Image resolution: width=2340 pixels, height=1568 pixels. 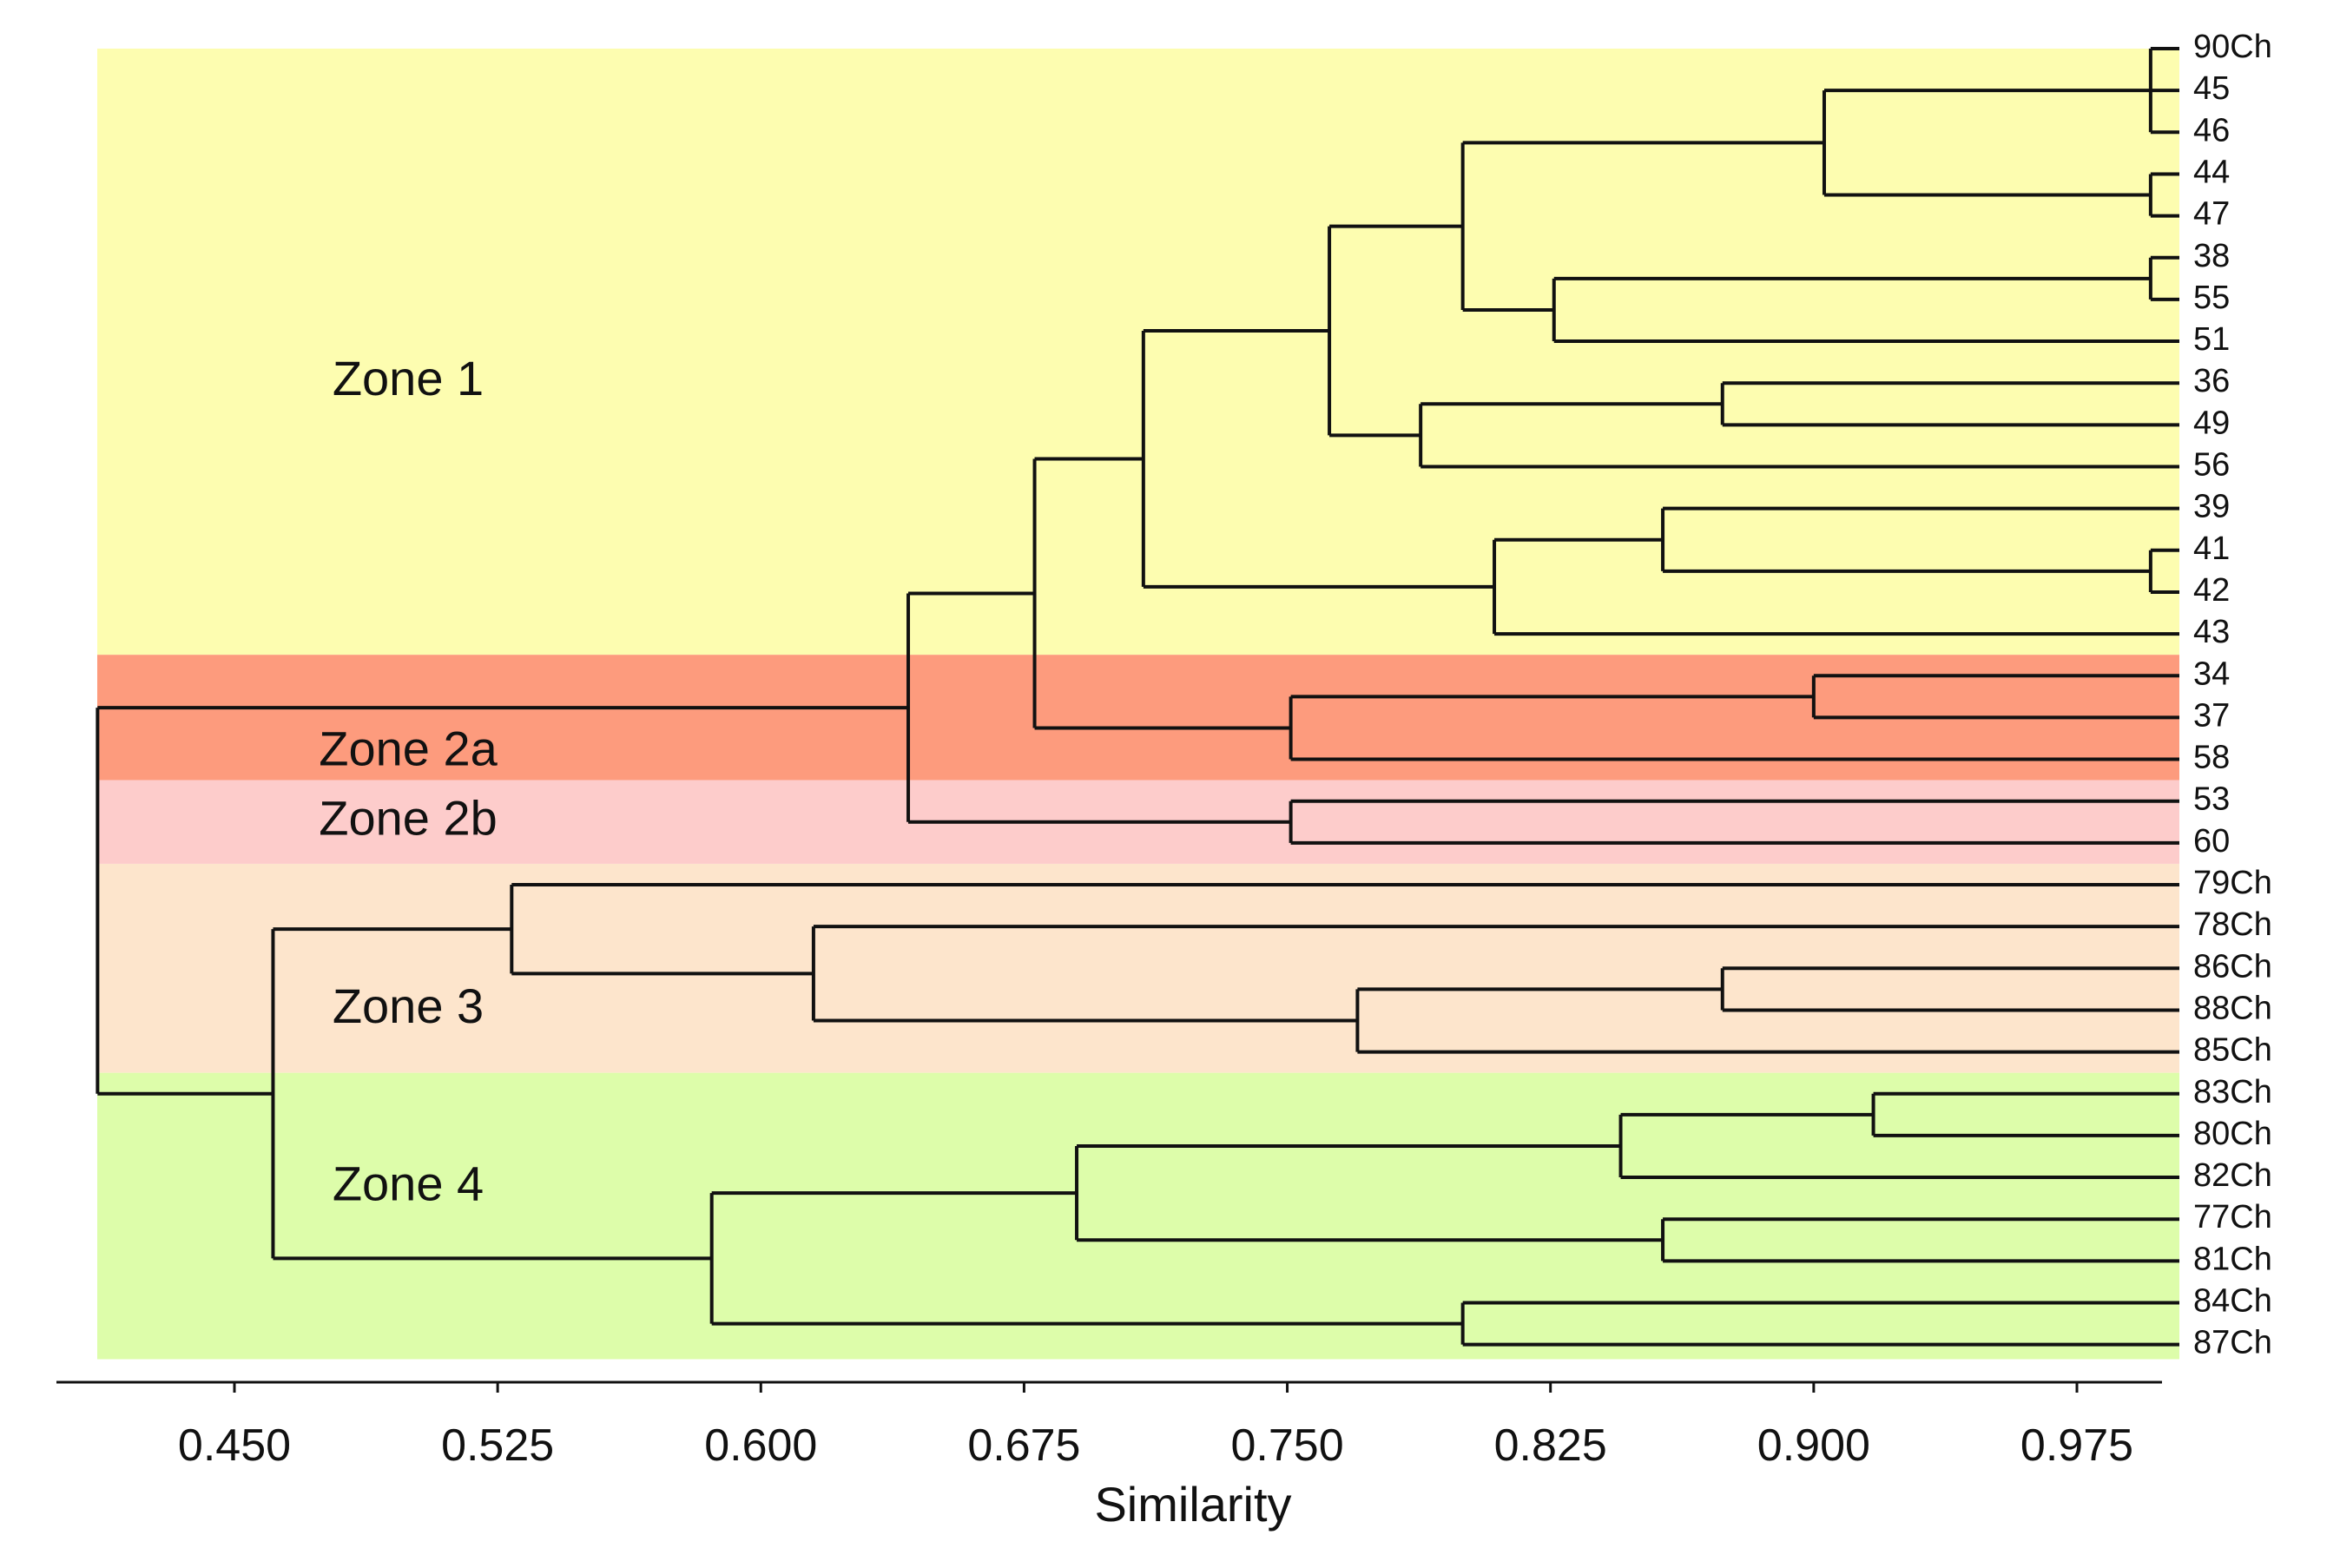 I want to click on x-tick-label: 0.750, so click(x=1287, y=1445).